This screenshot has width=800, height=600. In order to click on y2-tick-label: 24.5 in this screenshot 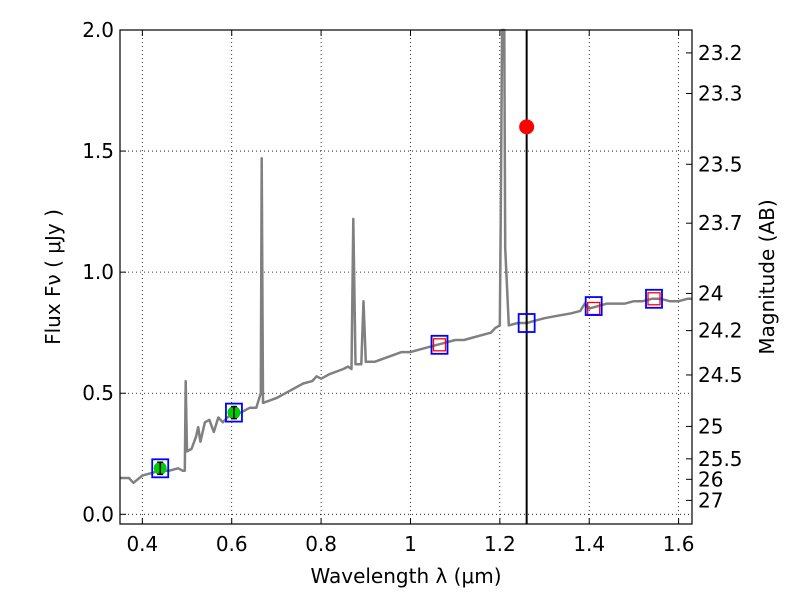, I will do `click(720, 375)`.